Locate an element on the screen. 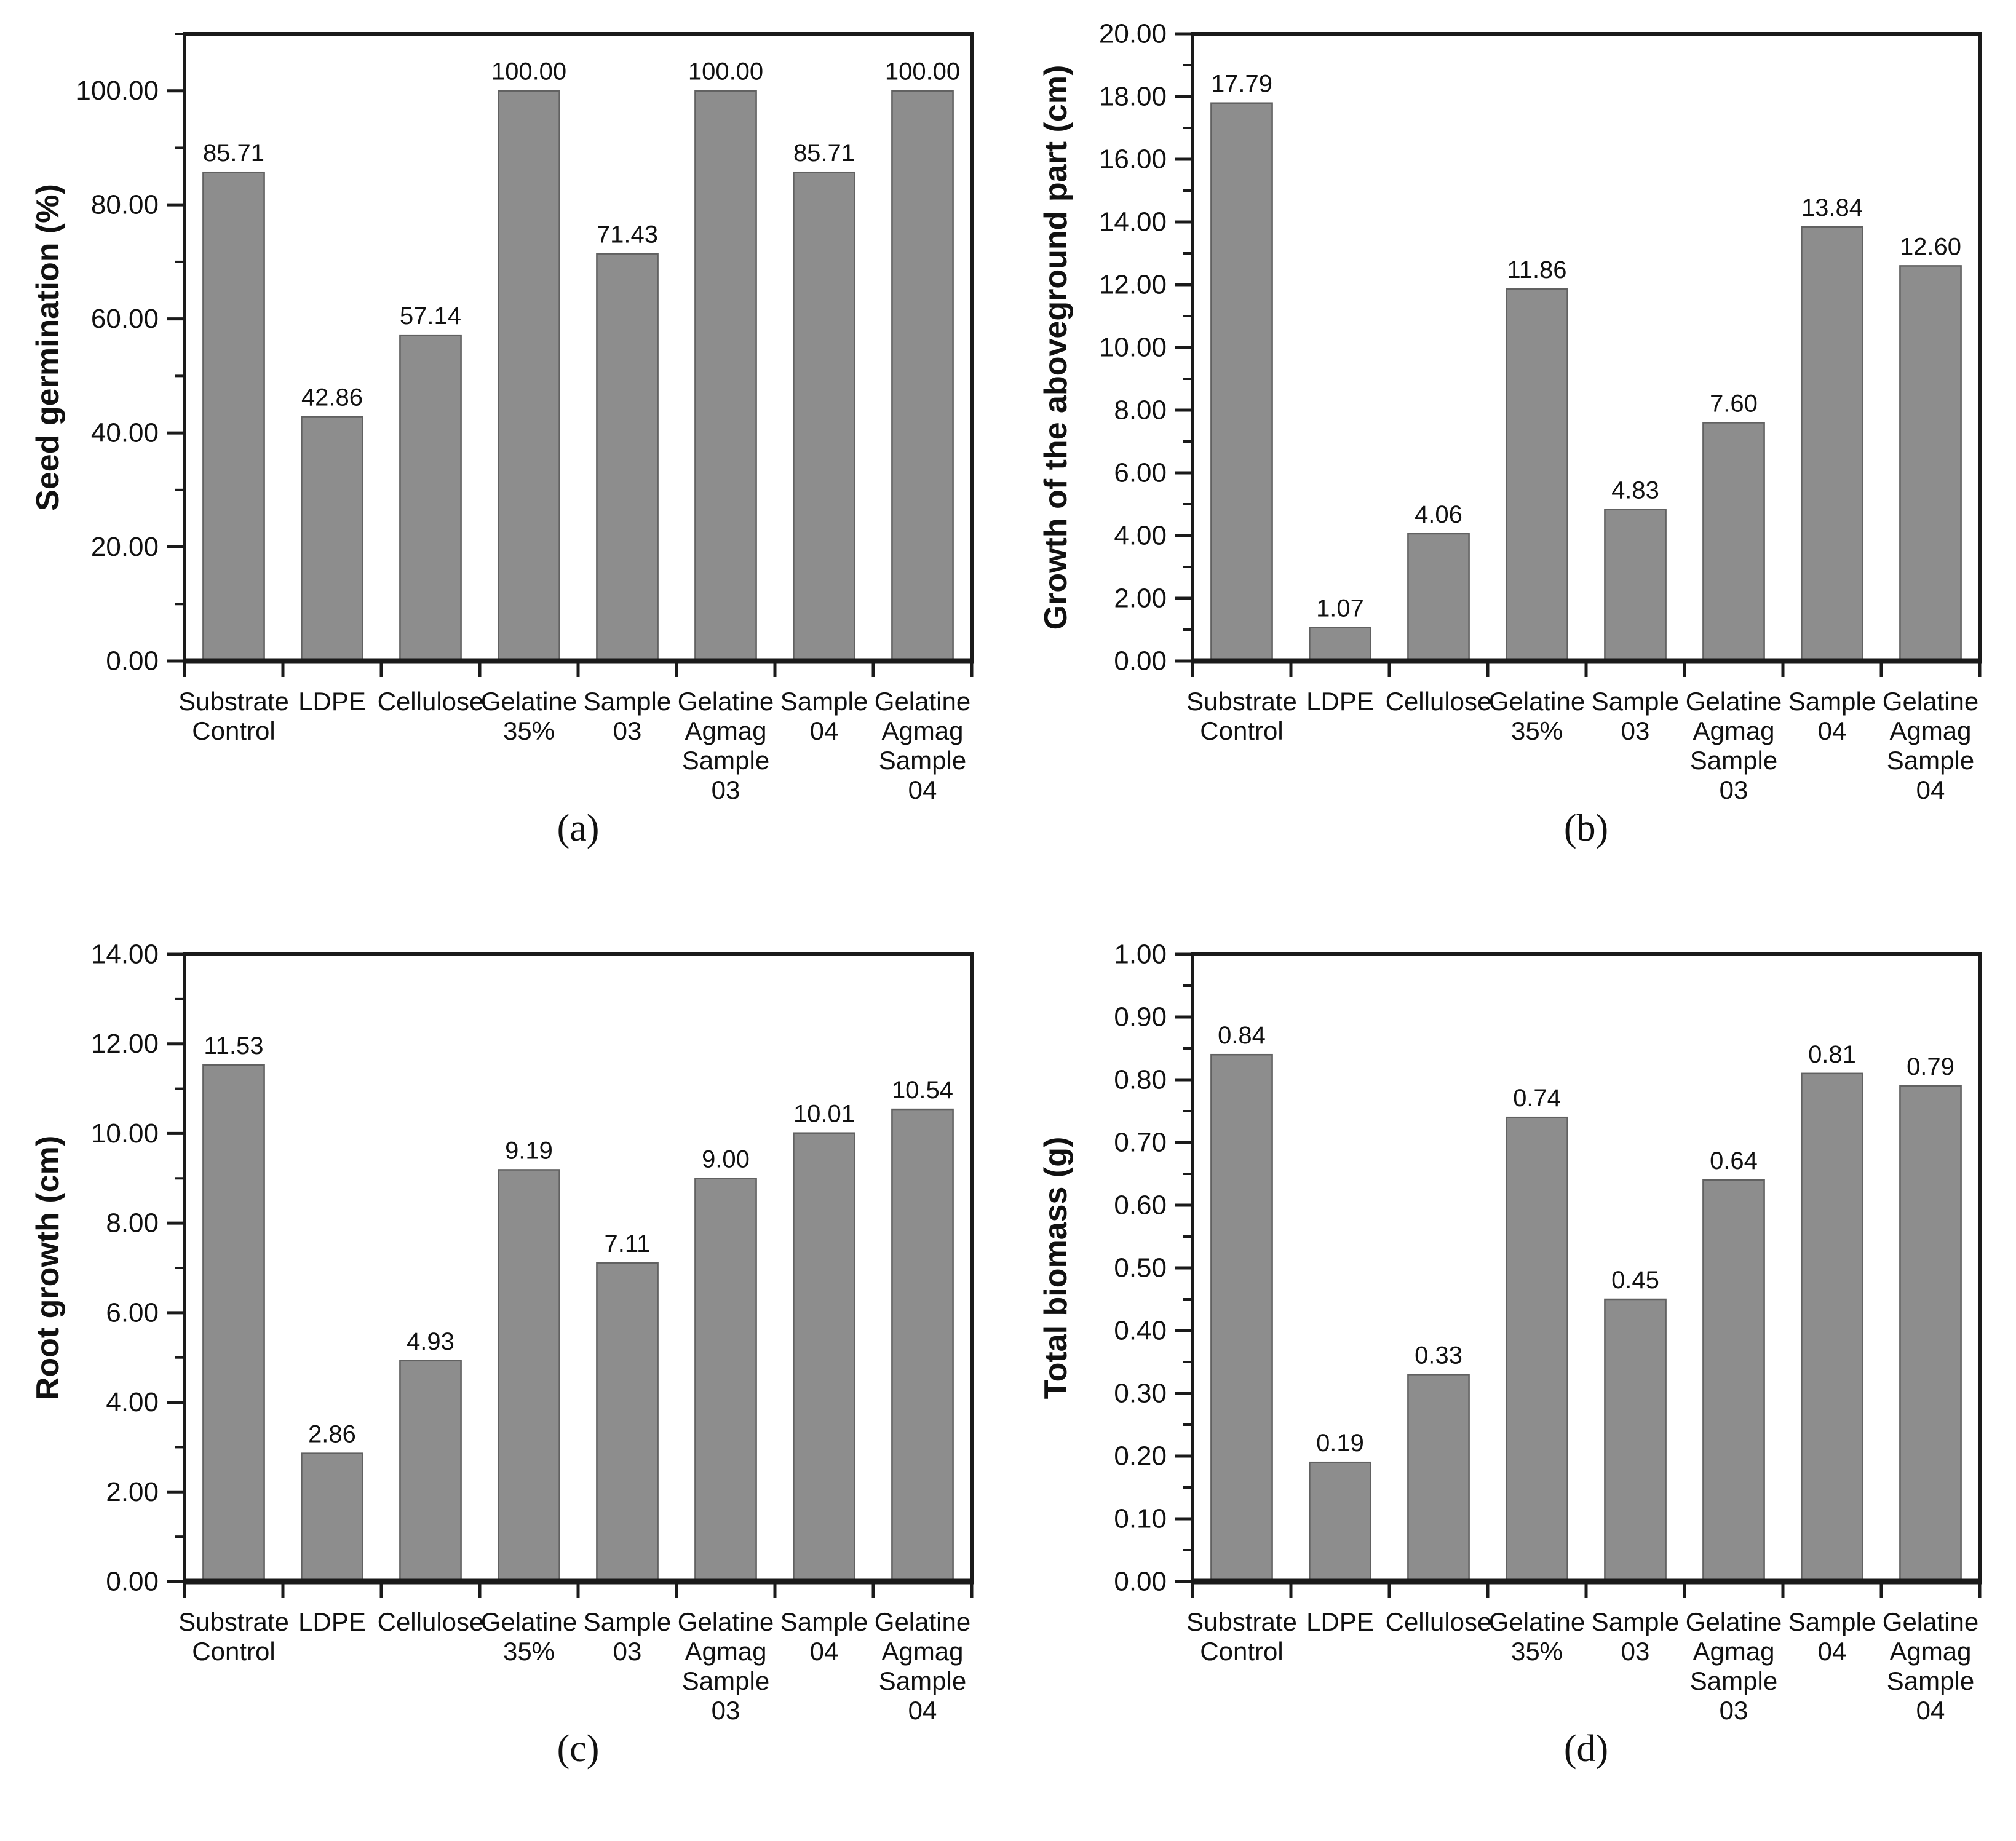  bar-value-label: 0.19 is located at coordinates (1340, 1444).